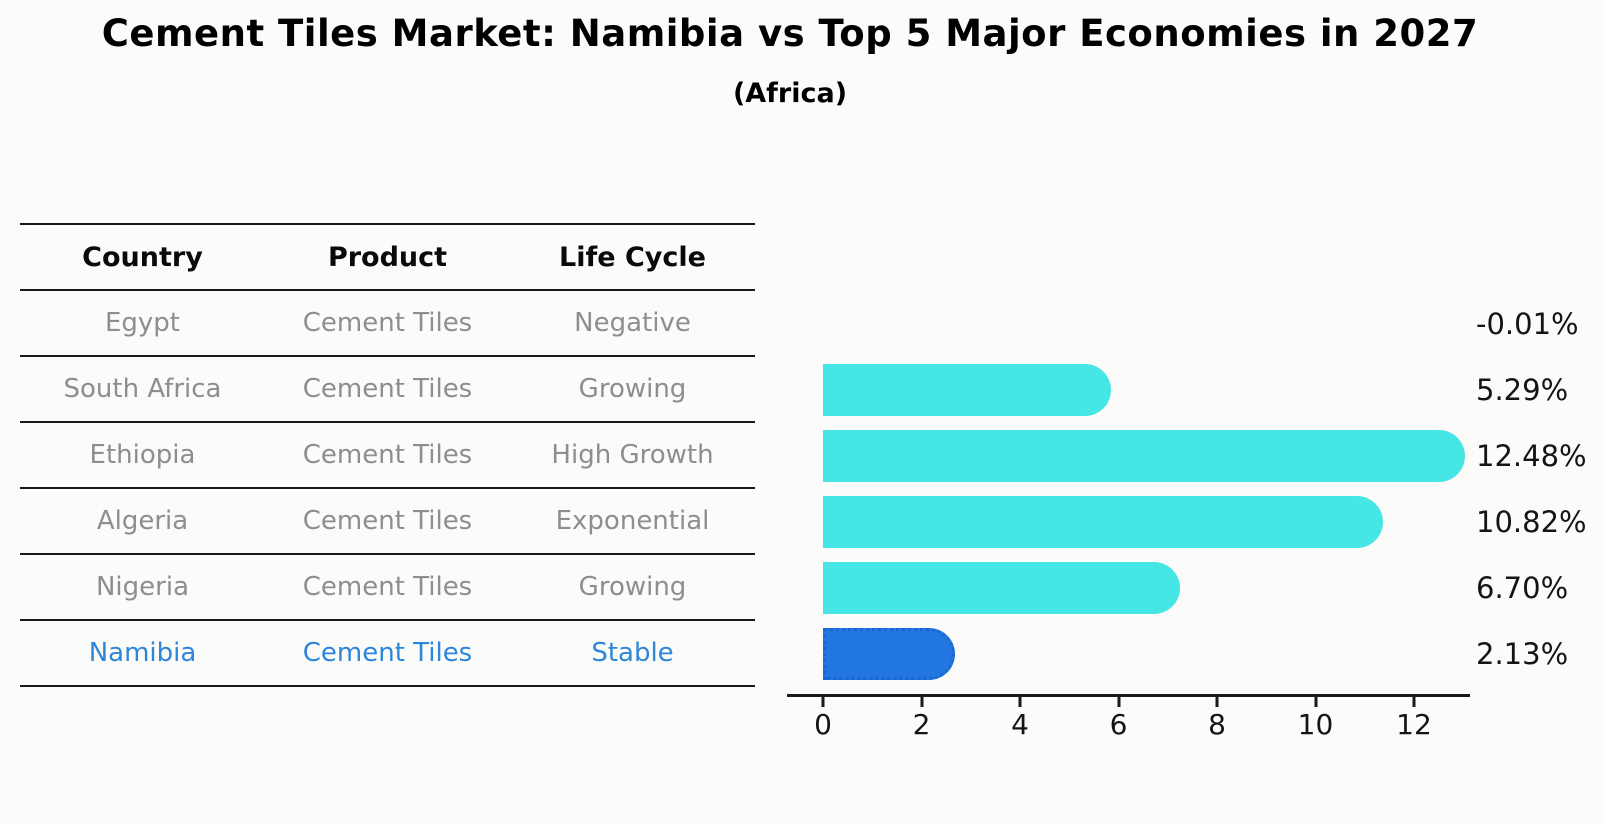  I want to click on column-header-product: Product, so click(387, 257).